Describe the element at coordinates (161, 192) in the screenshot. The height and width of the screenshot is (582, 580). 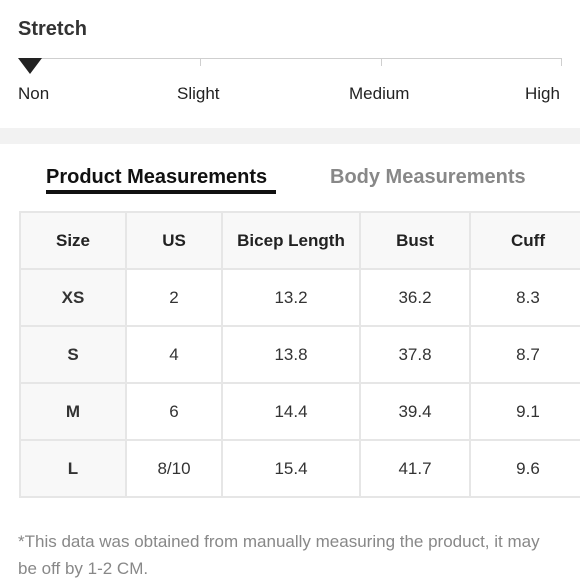
I see `tab-active-underline` at that location.